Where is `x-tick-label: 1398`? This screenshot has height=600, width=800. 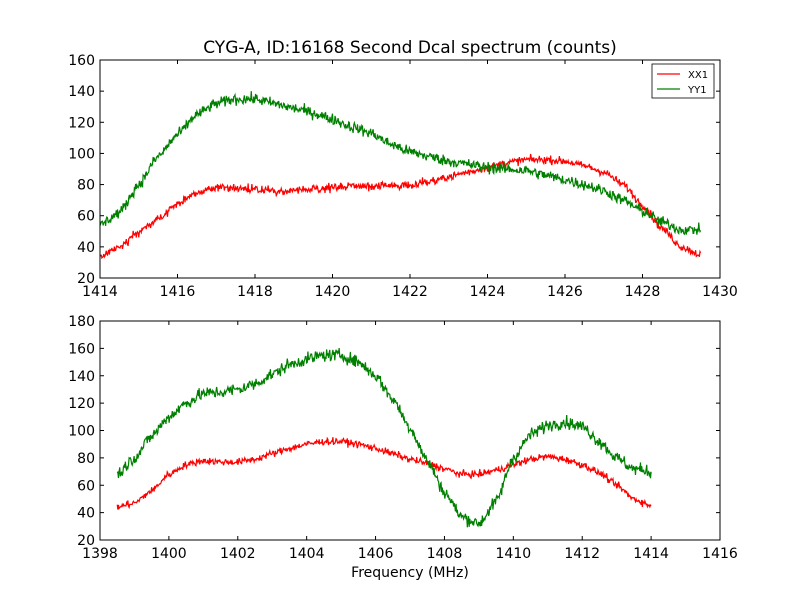 x-tick-label: 1398 is located at coordinates (100, 554).